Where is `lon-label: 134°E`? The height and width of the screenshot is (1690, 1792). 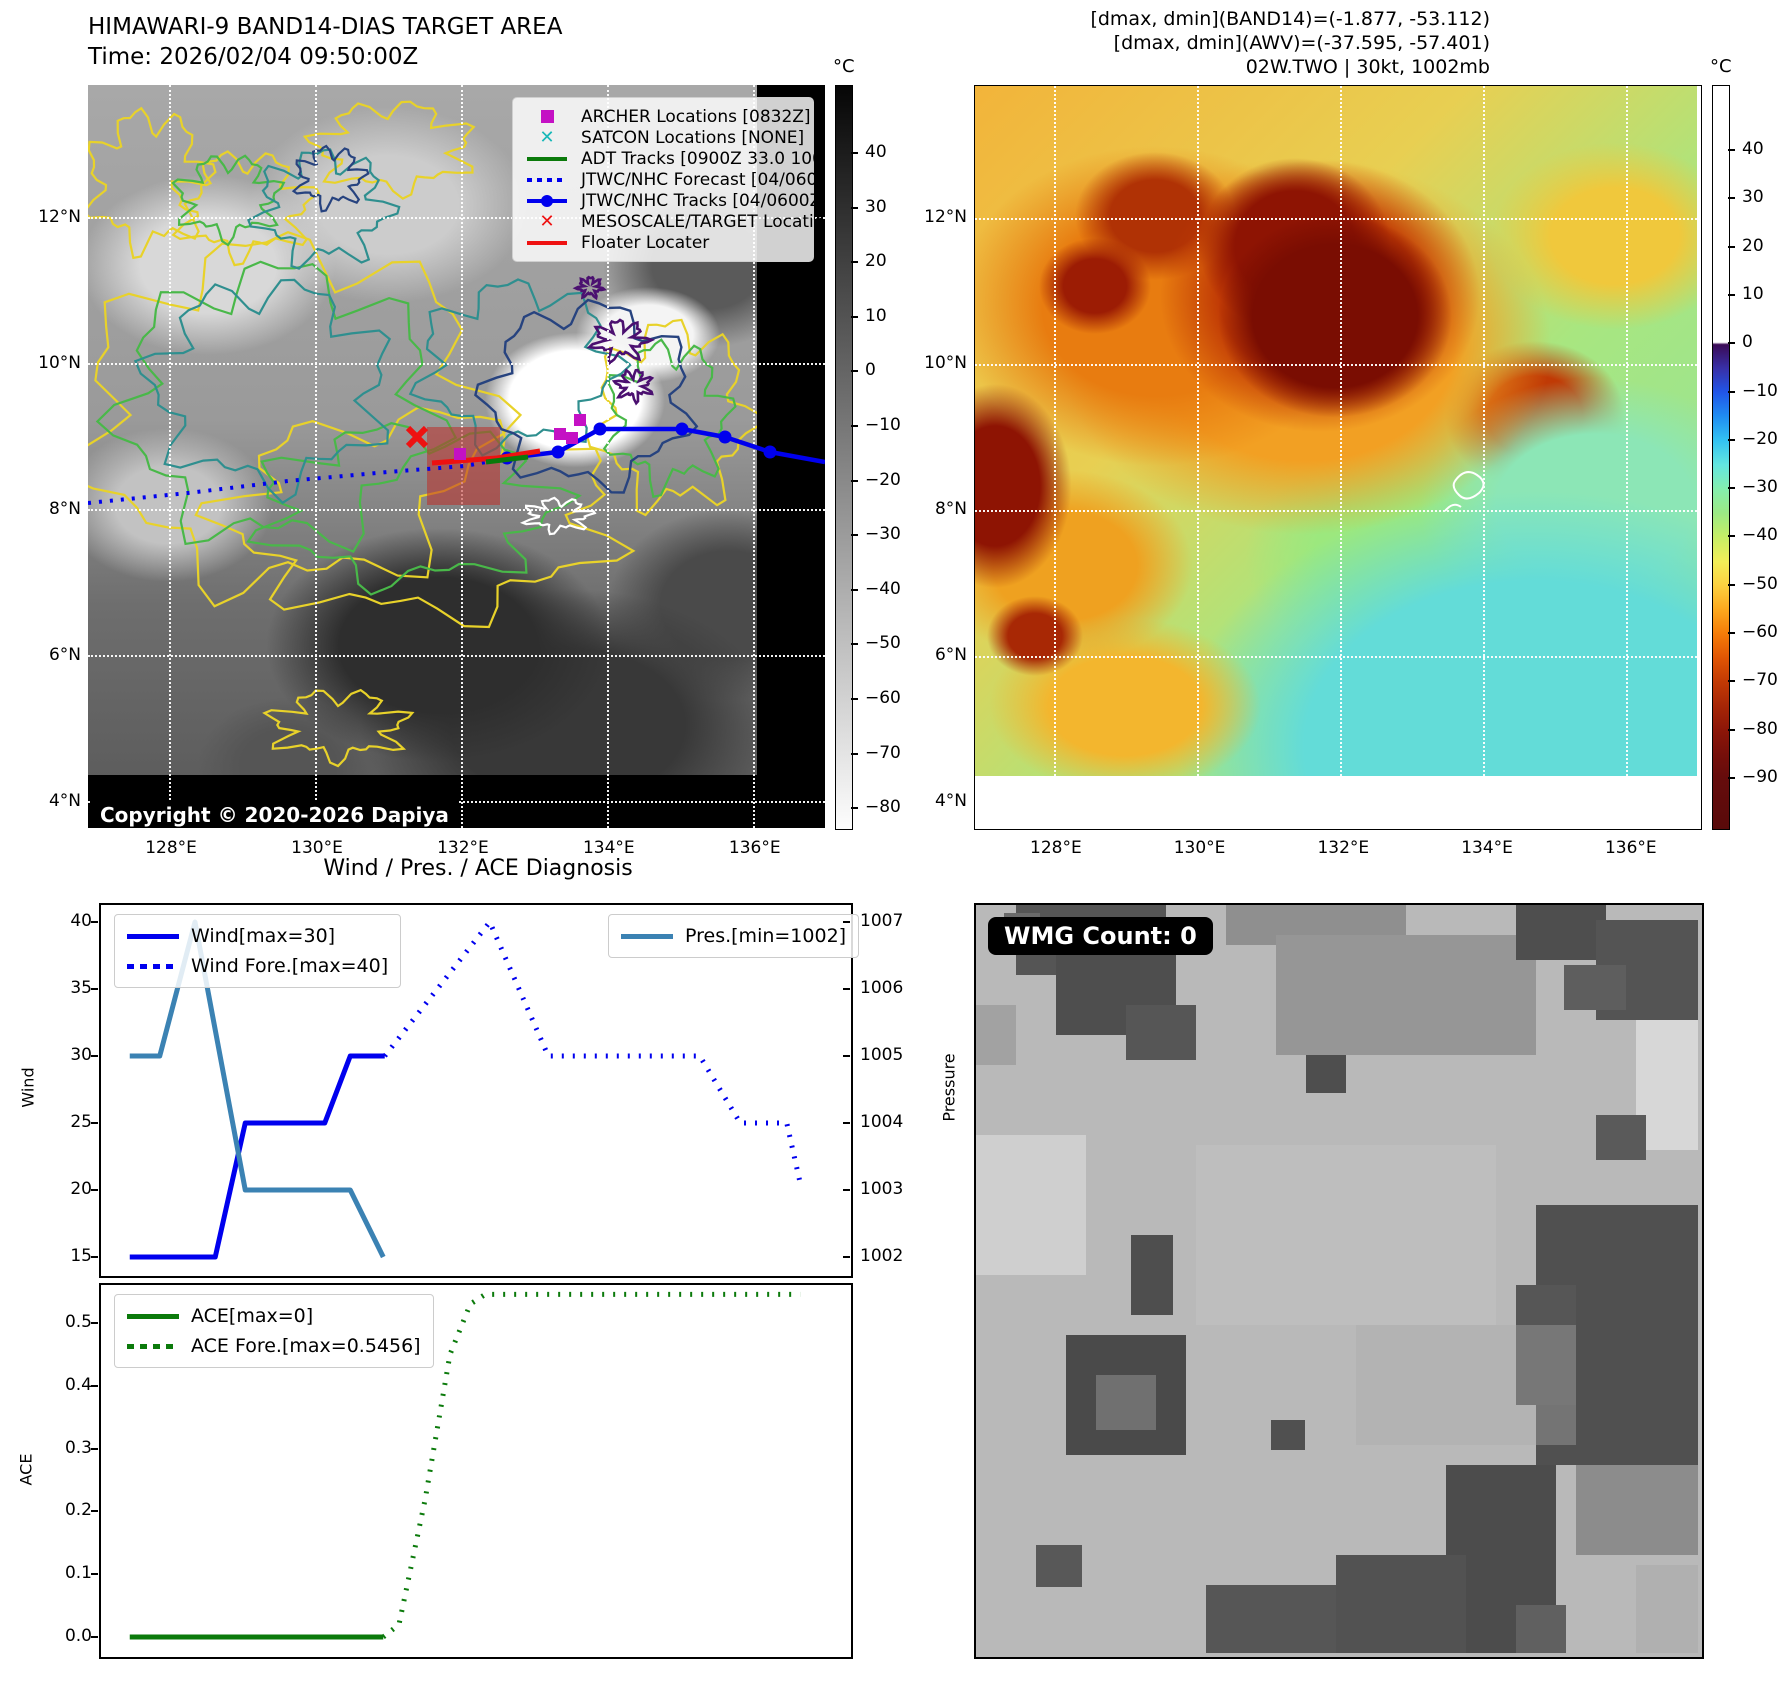 lon-label: 134°E is located at coordinates (1487, 848).